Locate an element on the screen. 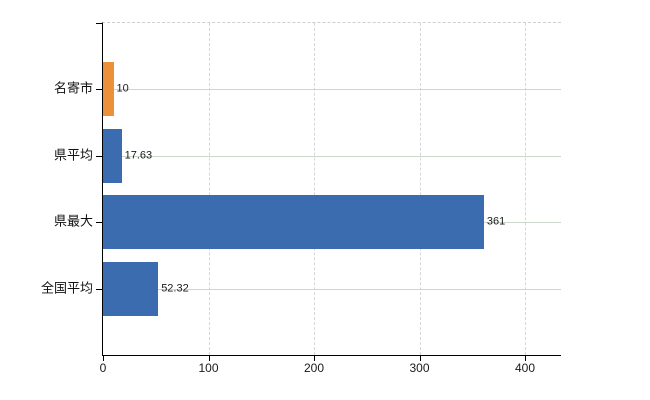 This screenshot has width=650, height=400. x-axis-tick-label: 200 is located at coordinates (314, 368).